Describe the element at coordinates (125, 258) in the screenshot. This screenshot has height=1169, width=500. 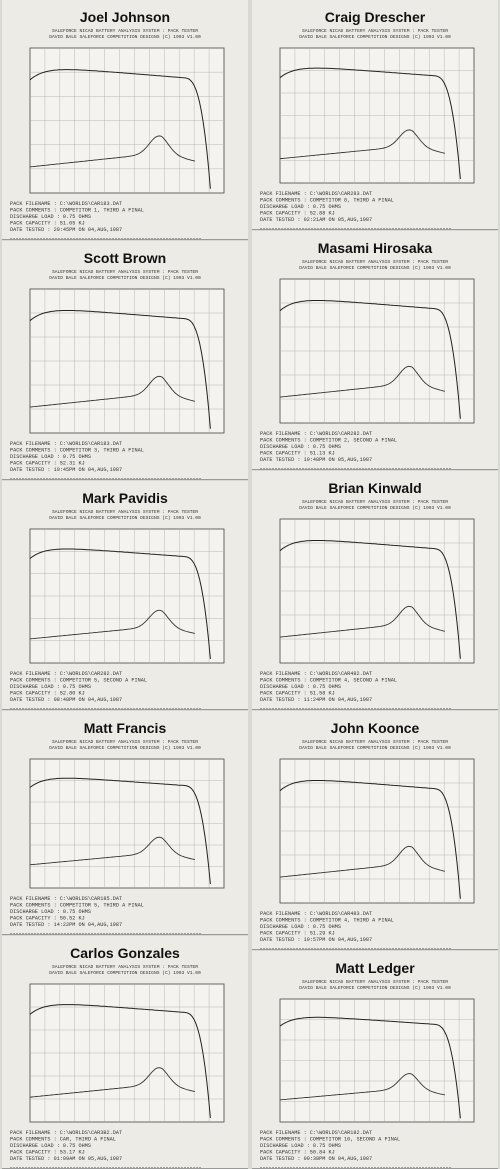
I see `racer-name: Scott Brown` at that location.